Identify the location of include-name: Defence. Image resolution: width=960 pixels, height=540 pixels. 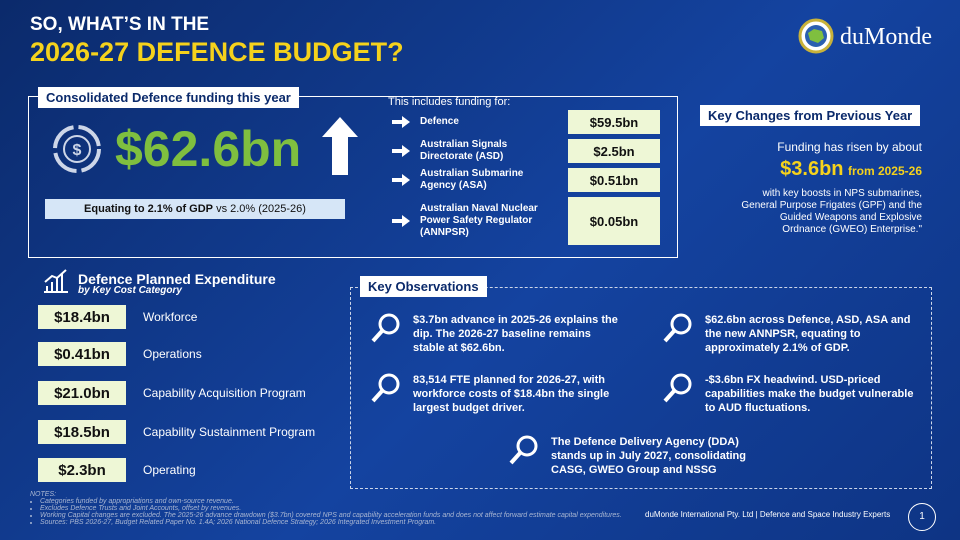
(439, 121).